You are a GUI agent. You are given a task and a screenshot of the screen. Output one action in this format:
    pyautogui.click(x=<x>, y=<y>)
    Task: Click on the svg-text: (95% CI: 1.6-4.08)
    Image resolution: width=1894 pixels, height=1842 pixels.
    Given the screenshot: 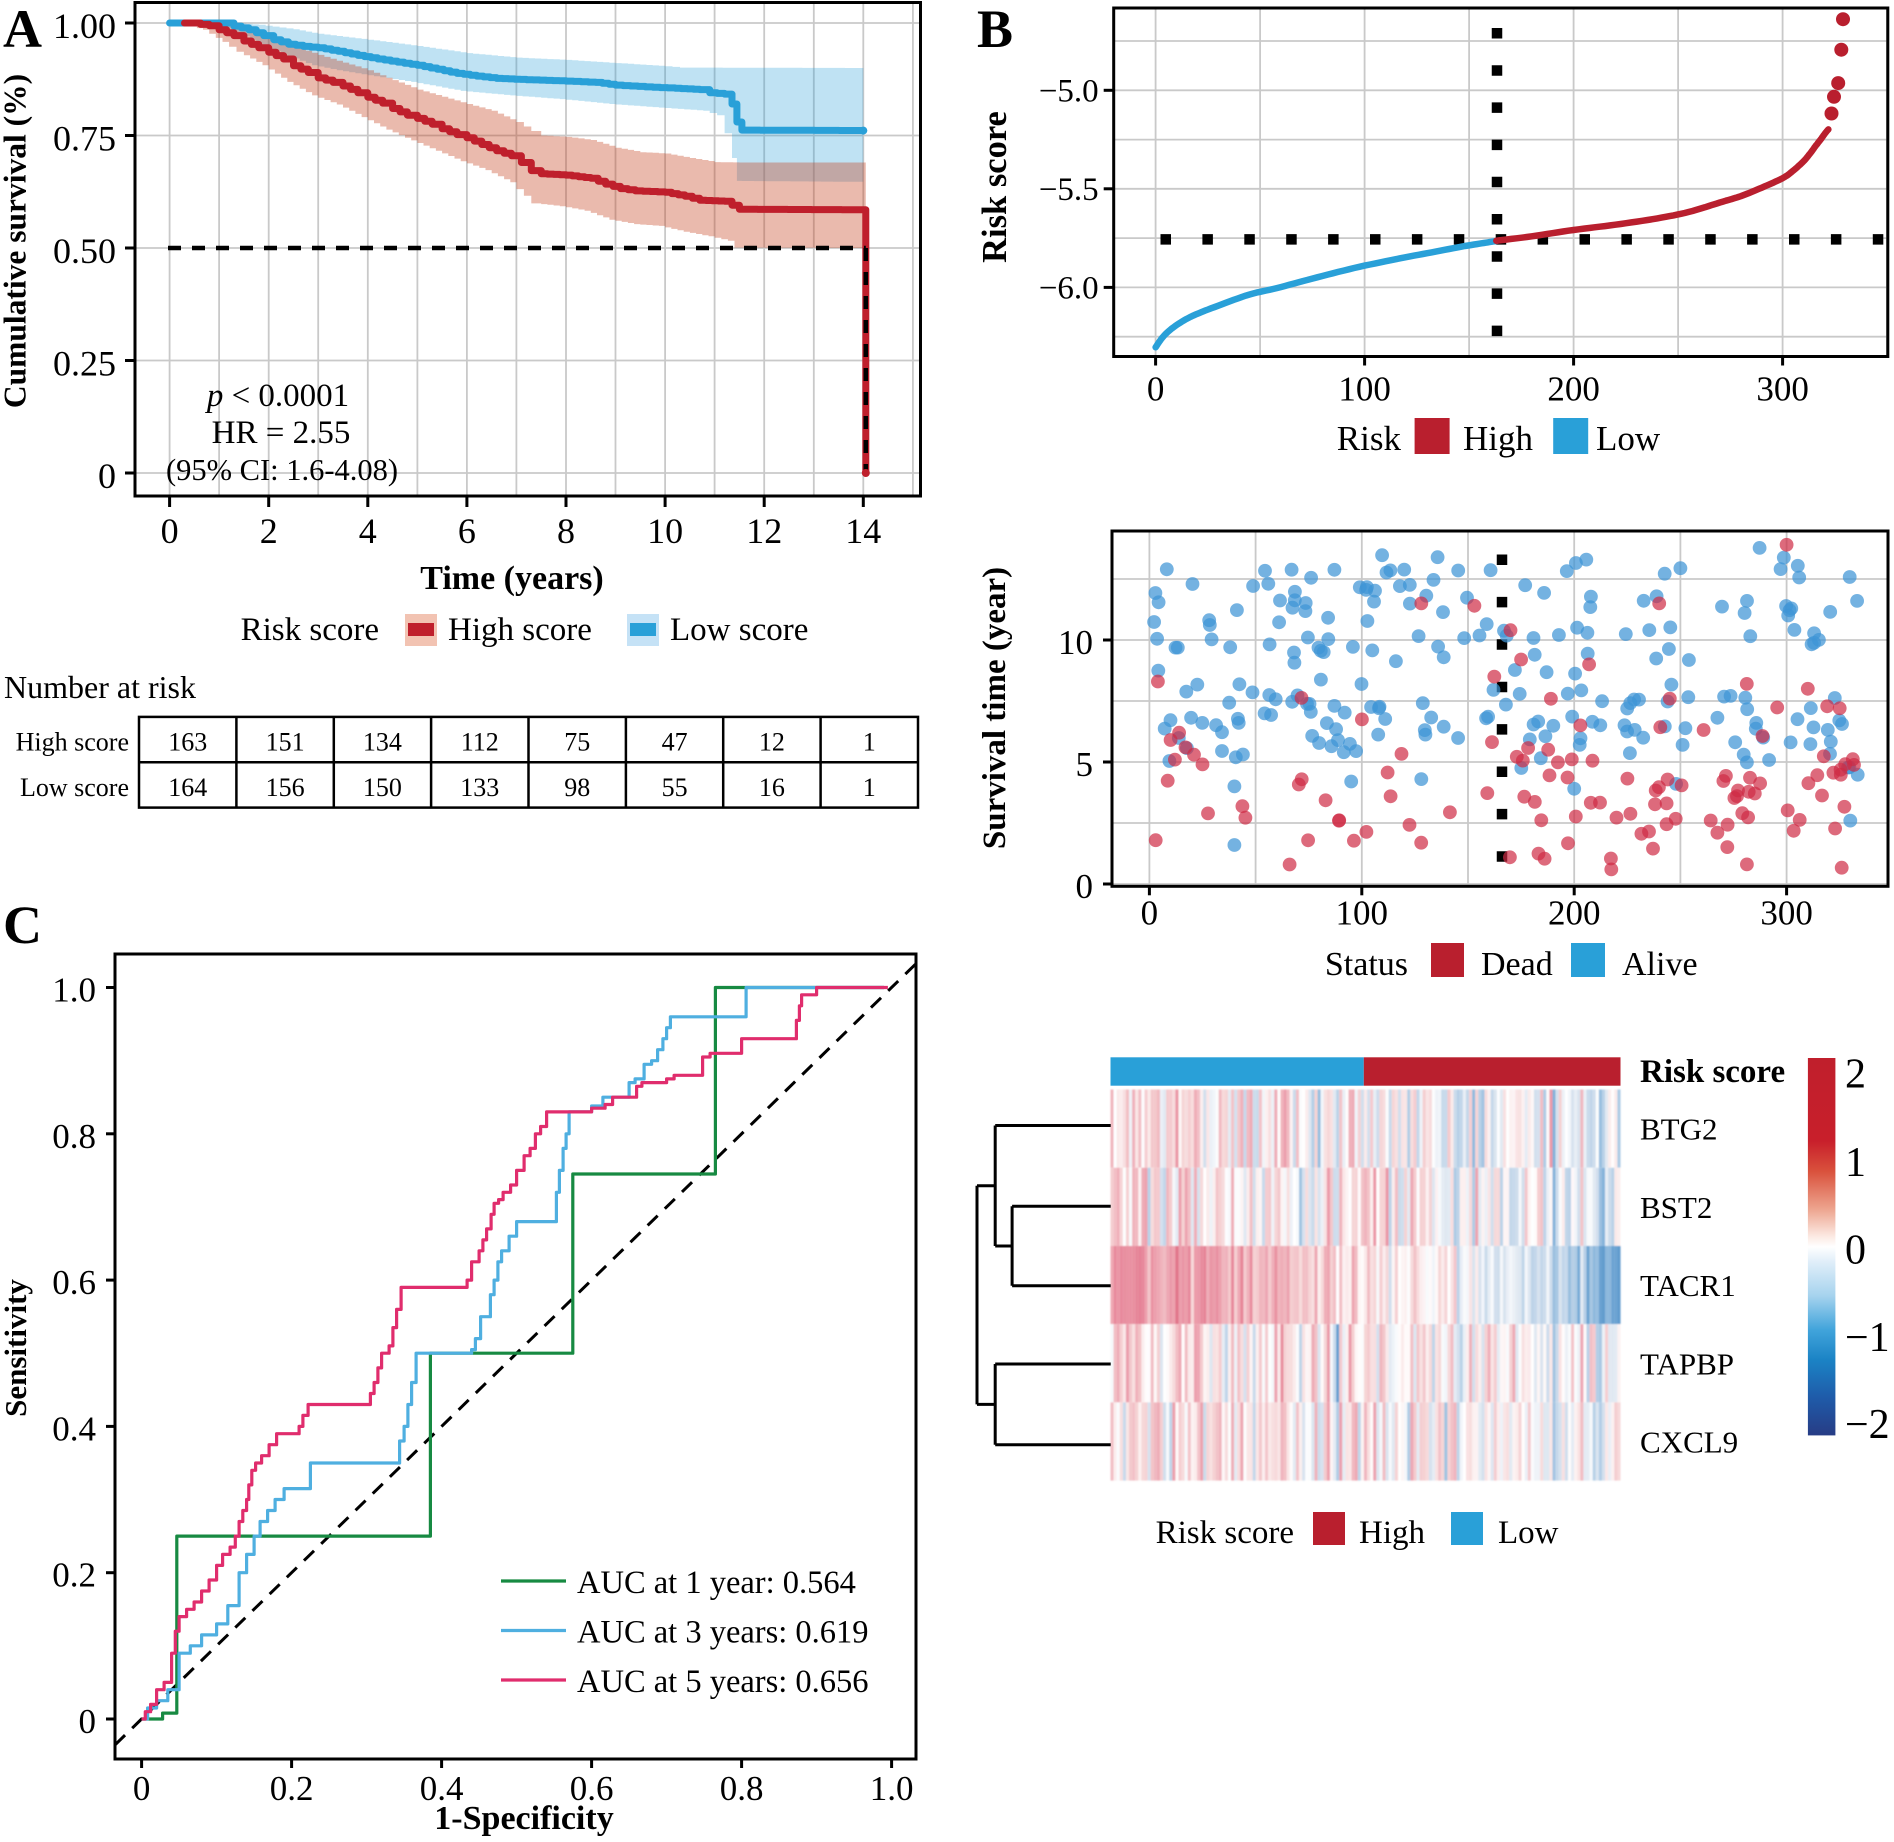 What is the action you would take?
    pyautogui.click(x=282, y=470)
    